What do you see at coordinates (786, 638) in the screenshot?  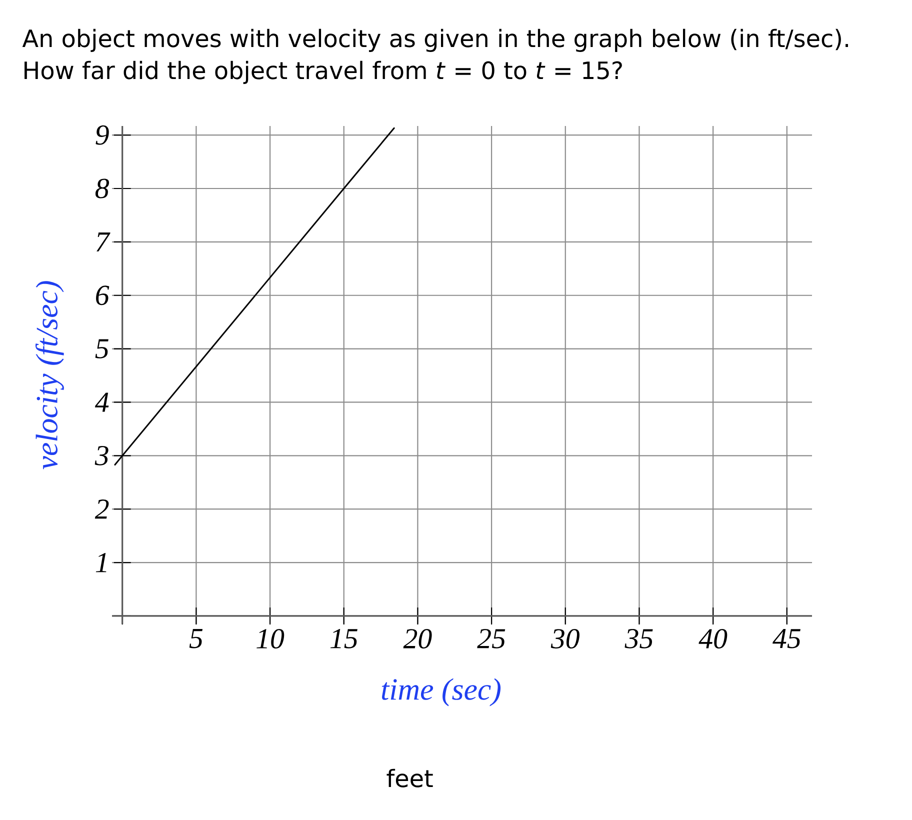 I see `x-tick-label: 45` at bounding box center [786, 638].